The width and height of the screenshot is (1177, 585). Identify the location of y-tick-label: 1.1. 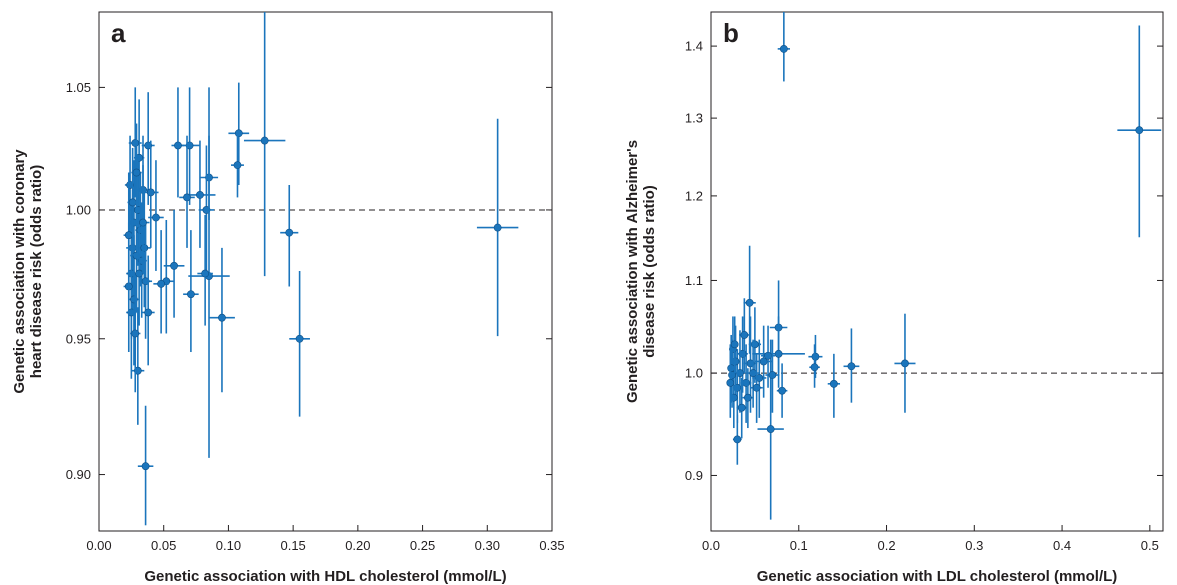
(694, 280).